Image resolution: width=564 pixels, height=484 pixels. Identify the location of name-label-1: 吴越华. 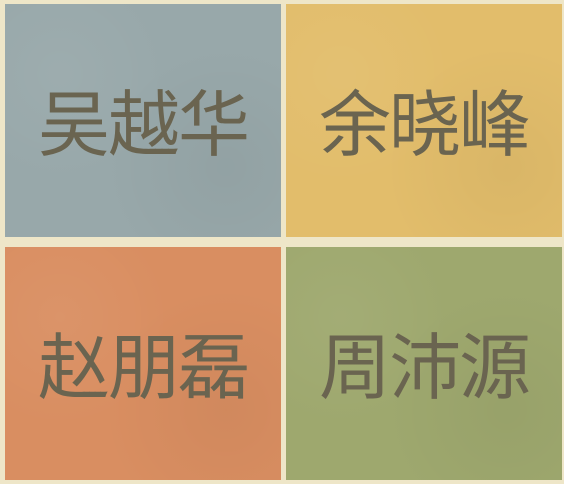
(143, 124).